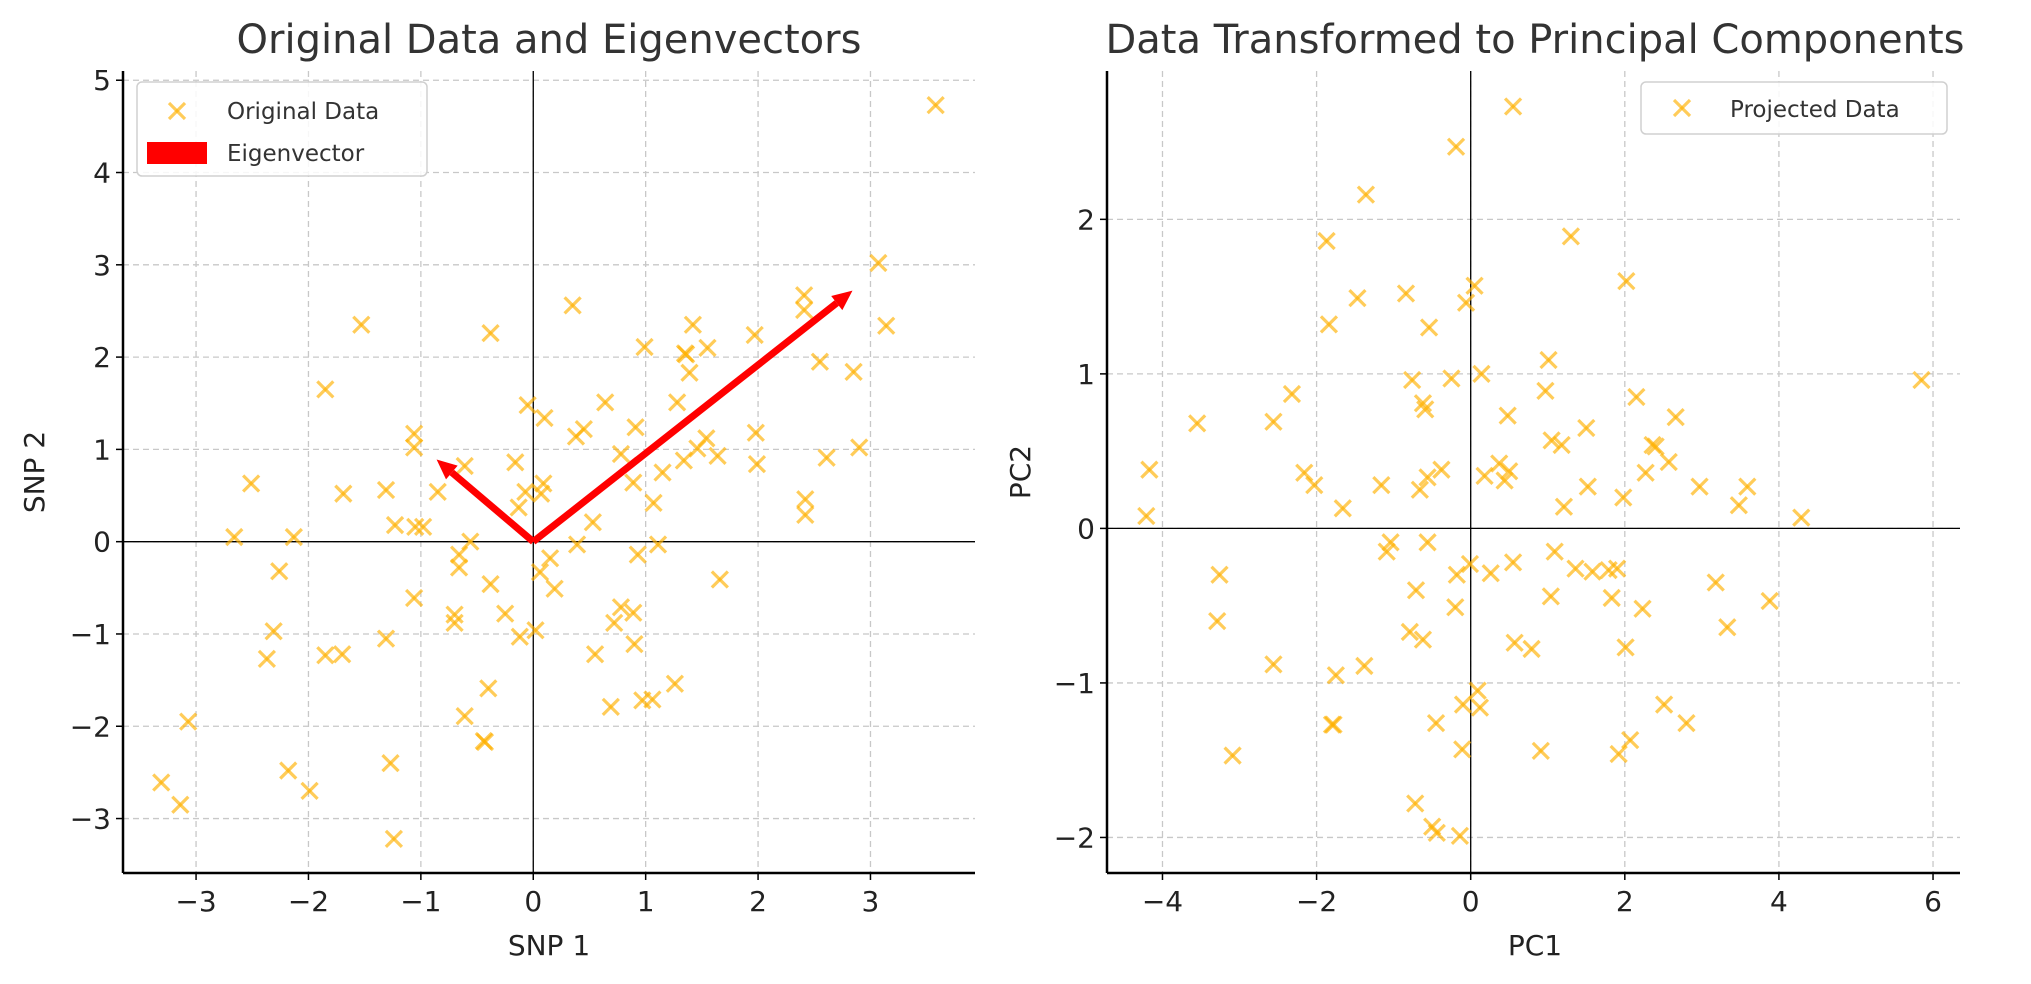 Image resolution: width=2031 pixels, height=984 pixels. What do you see at coordinates (646, 901) in the screenshot?
I see `x-tick-label: 1` at bounding box center [646, 901].